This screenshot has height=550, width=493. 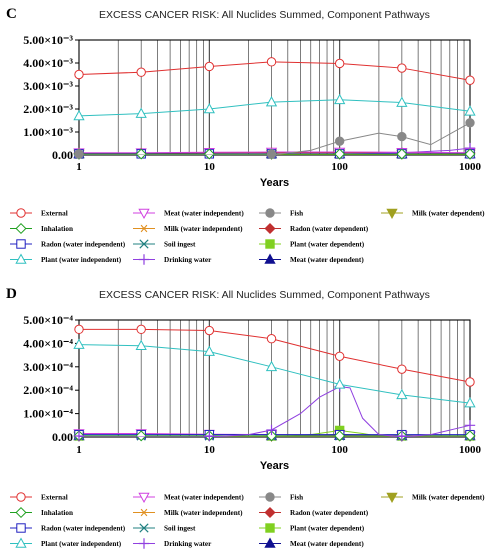 I want to click on y-tick-label: 4.00×10⁻³, so click(x=48, y=63).